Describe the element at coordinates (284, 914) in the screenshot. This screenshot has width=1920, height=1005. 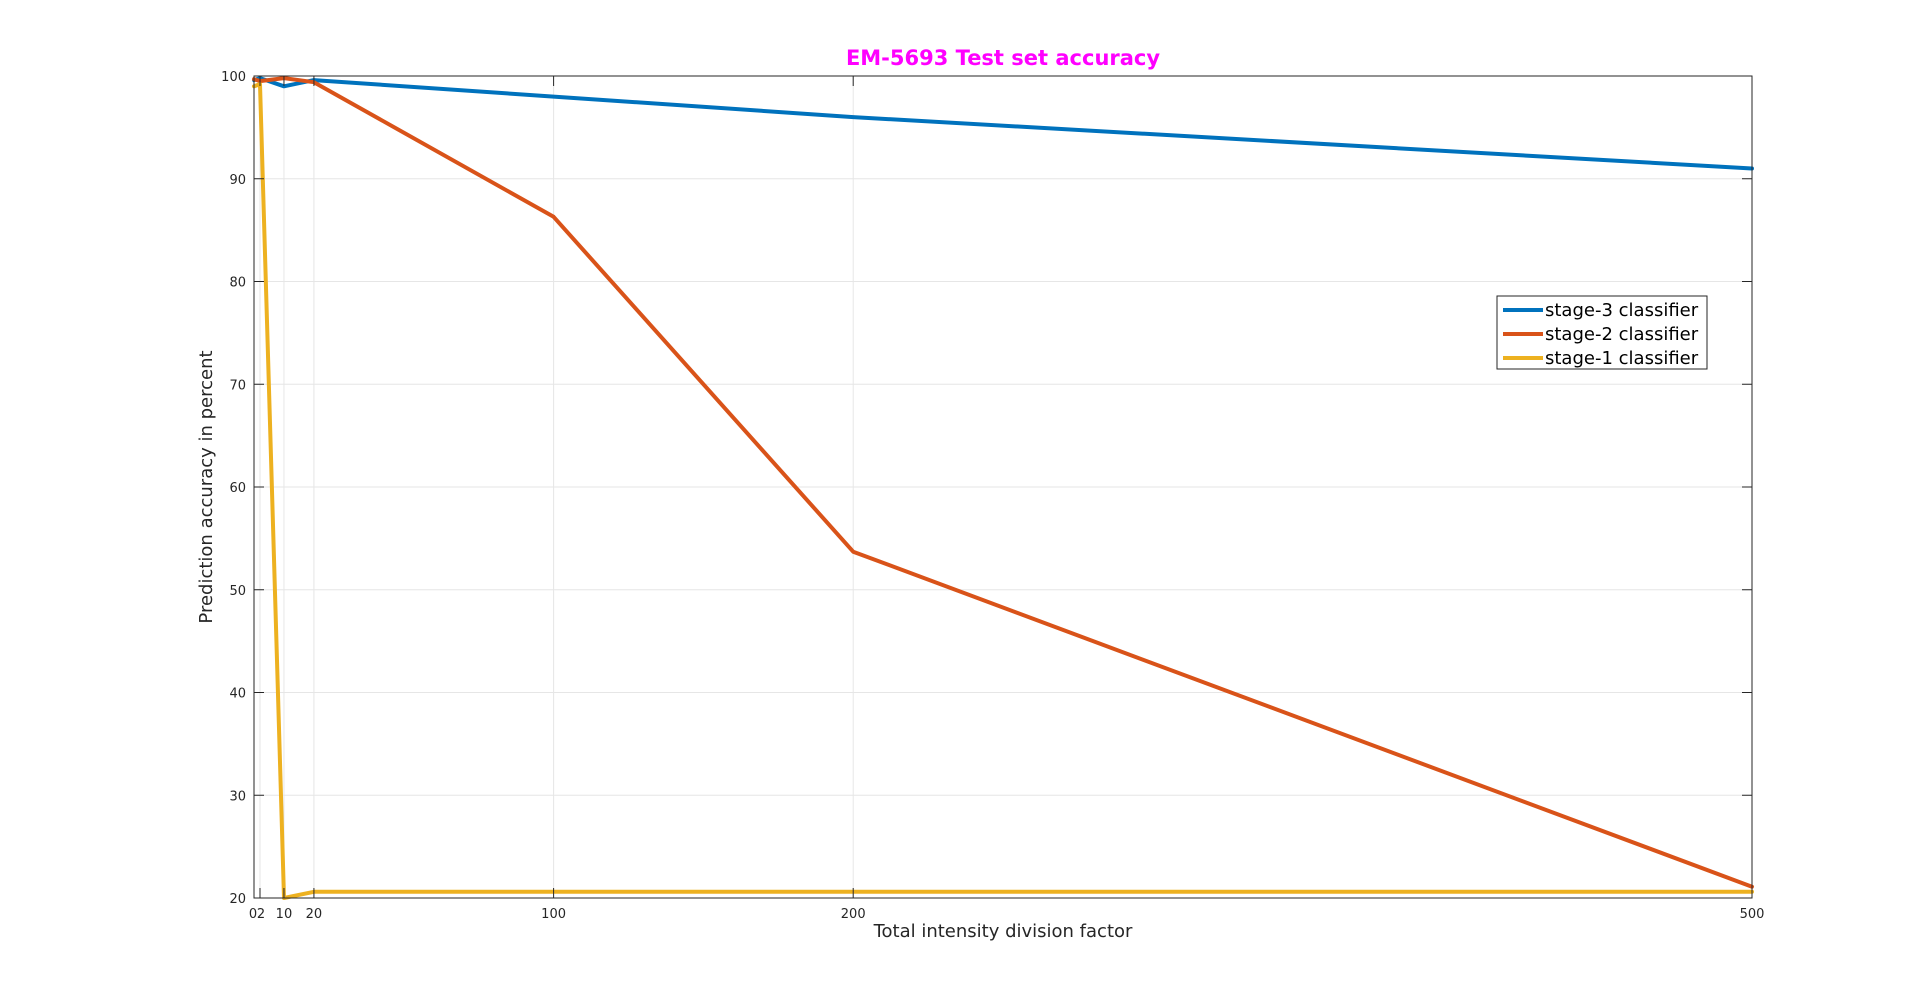
I see `x-tick-label: 10` at that location.